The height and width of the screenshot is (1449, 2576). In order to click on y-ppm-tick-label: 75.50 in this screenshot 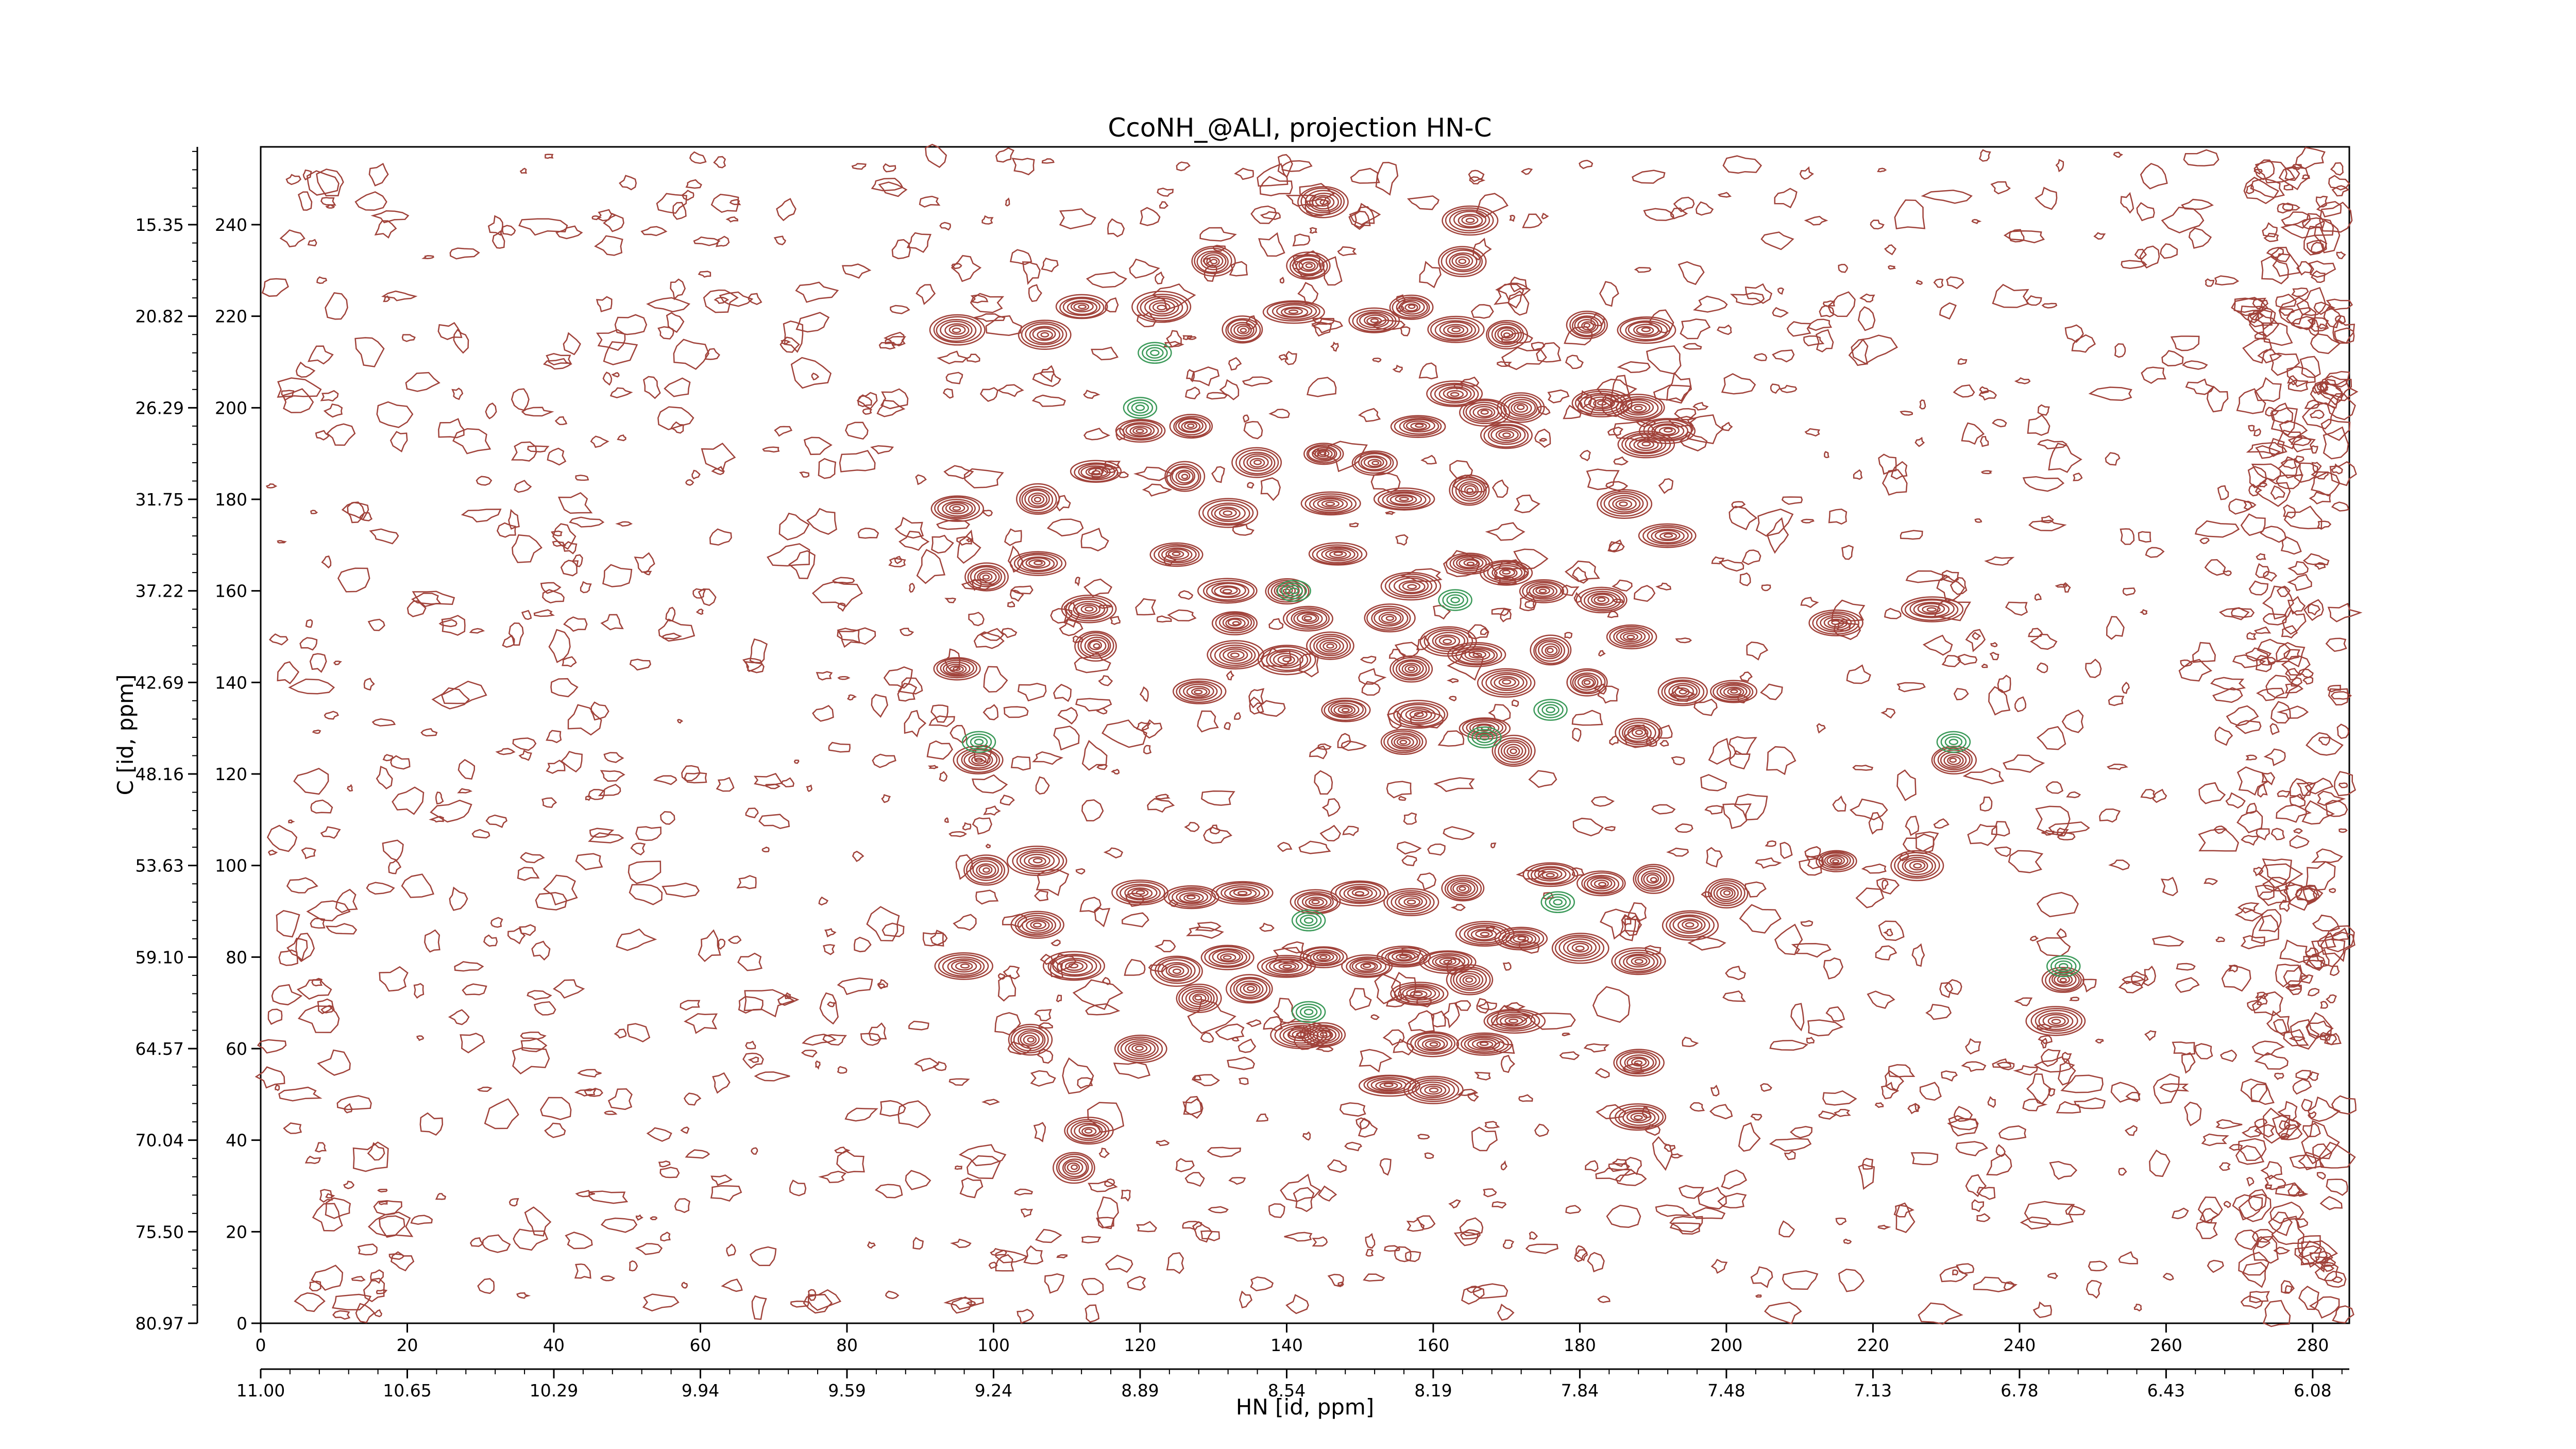, I will do `click(159, 1232)`.